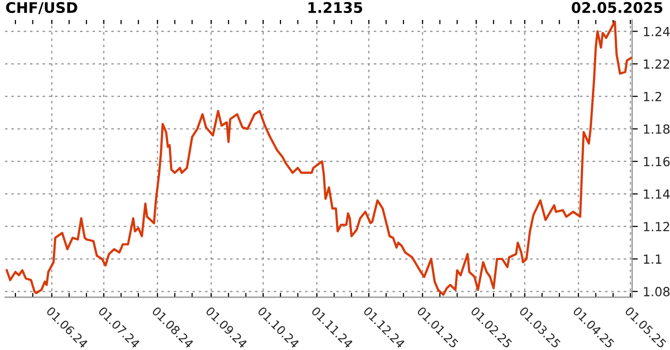  What do you see at coordinates (657, 64) in the screenshot?
I see `y-tick-label: 1.22` at bounding box center [657, 64].